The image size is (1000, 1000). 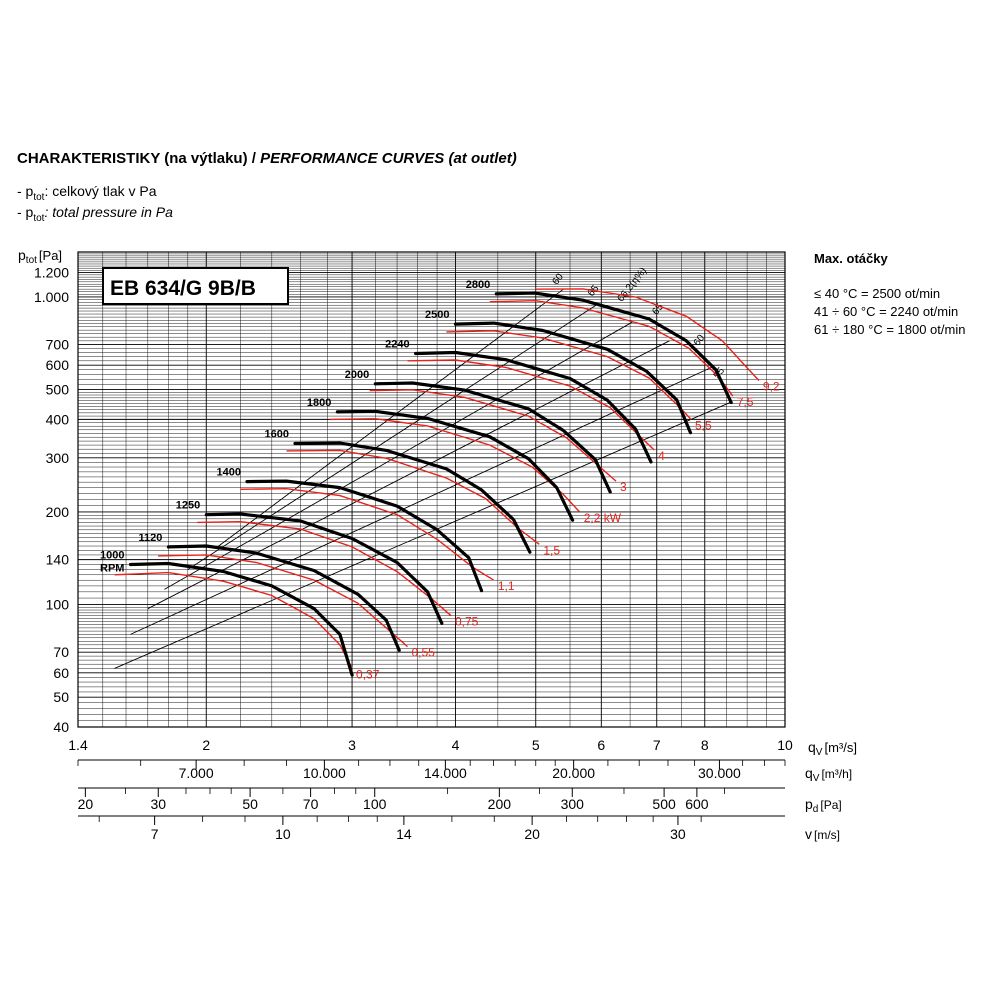 I want to click on y-tick-label: 70, so click(x=61, y=652).